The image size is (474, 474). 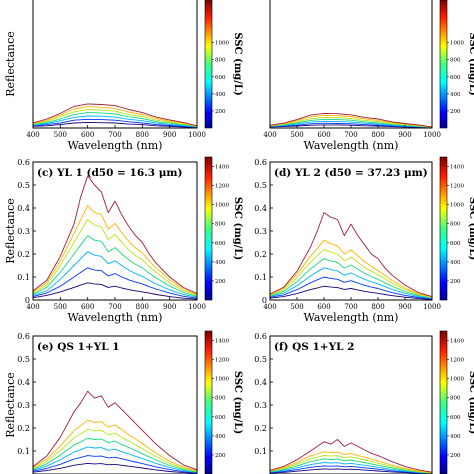 What do you see at coordinates (169, 135) in the screenshot?
I see `x-tick-label: 900` at bounding box center [169, 135].